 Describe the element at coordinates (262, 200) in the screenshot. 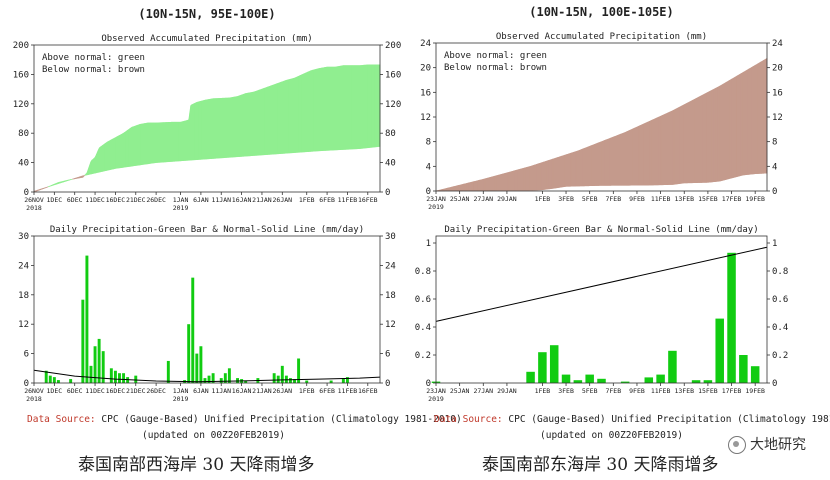

I see `x-tick-label: 21JAN` at that location.